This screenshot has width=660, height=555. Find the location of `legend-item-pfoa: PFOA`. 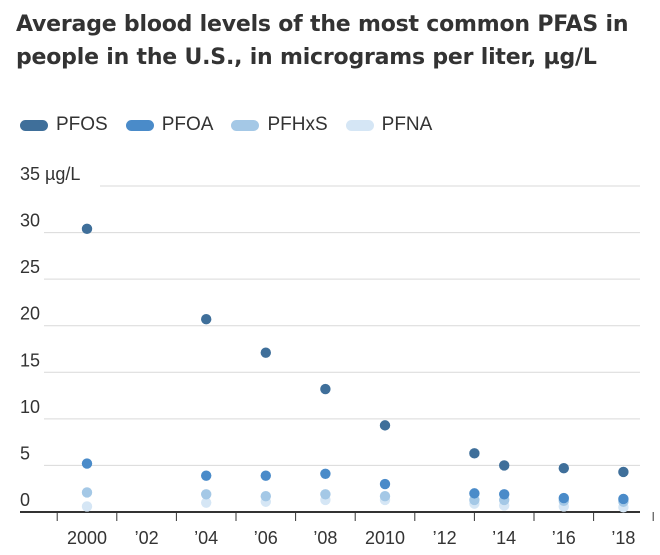

legend-item-pfoa: PFOA is located at coordinates (169, 125).